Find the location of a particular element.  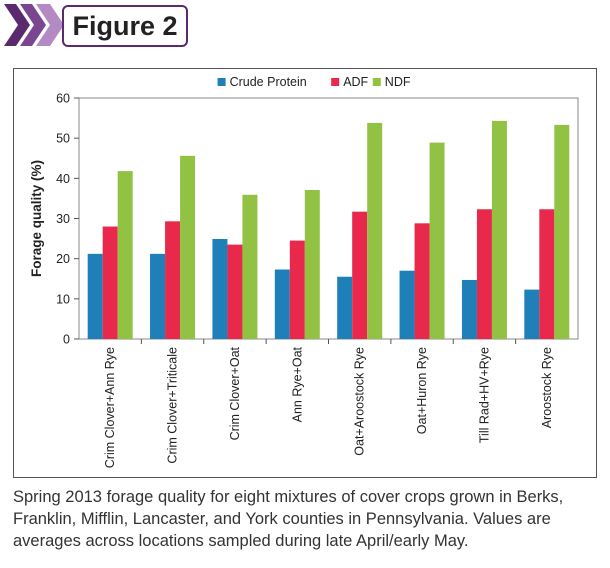

legend-label: ADF is located at coordinates (355, 82).